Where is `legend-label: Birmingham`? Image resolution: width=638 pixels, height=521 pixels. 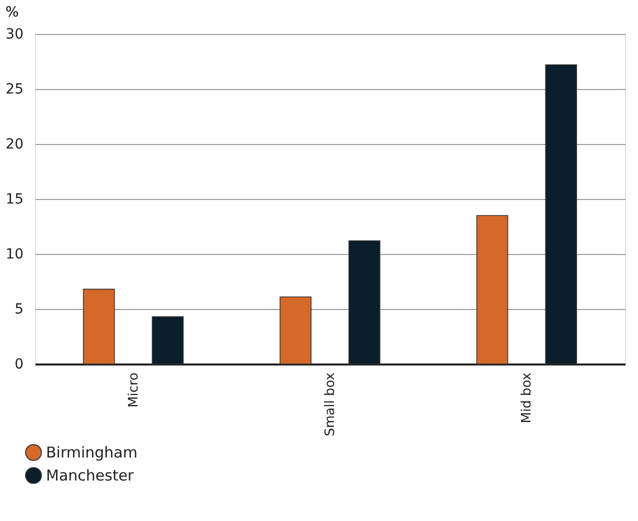
legend-label: Birmingham is located at coordinates (92, 453).